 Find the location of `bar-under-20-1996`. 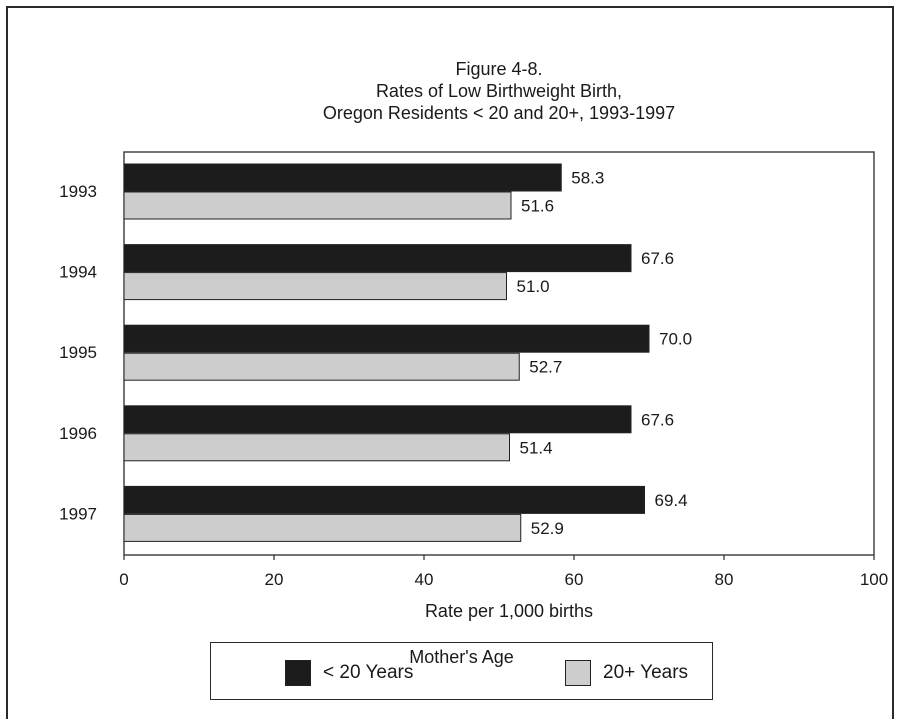

bar-under-20-1996 is located at coordinates (377, 419).